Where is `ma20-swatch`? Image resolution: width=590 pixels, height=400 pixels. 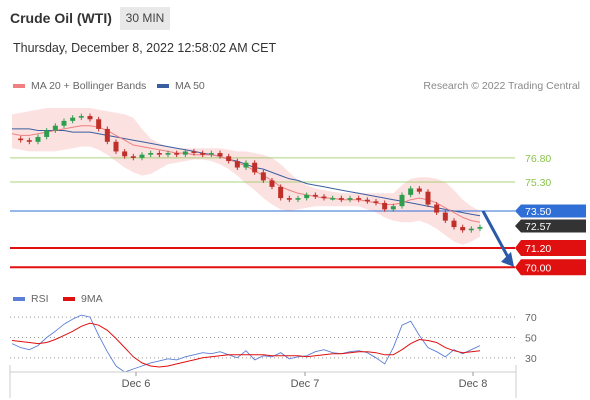 ma20-swatch is located at coordinates (19, 86).